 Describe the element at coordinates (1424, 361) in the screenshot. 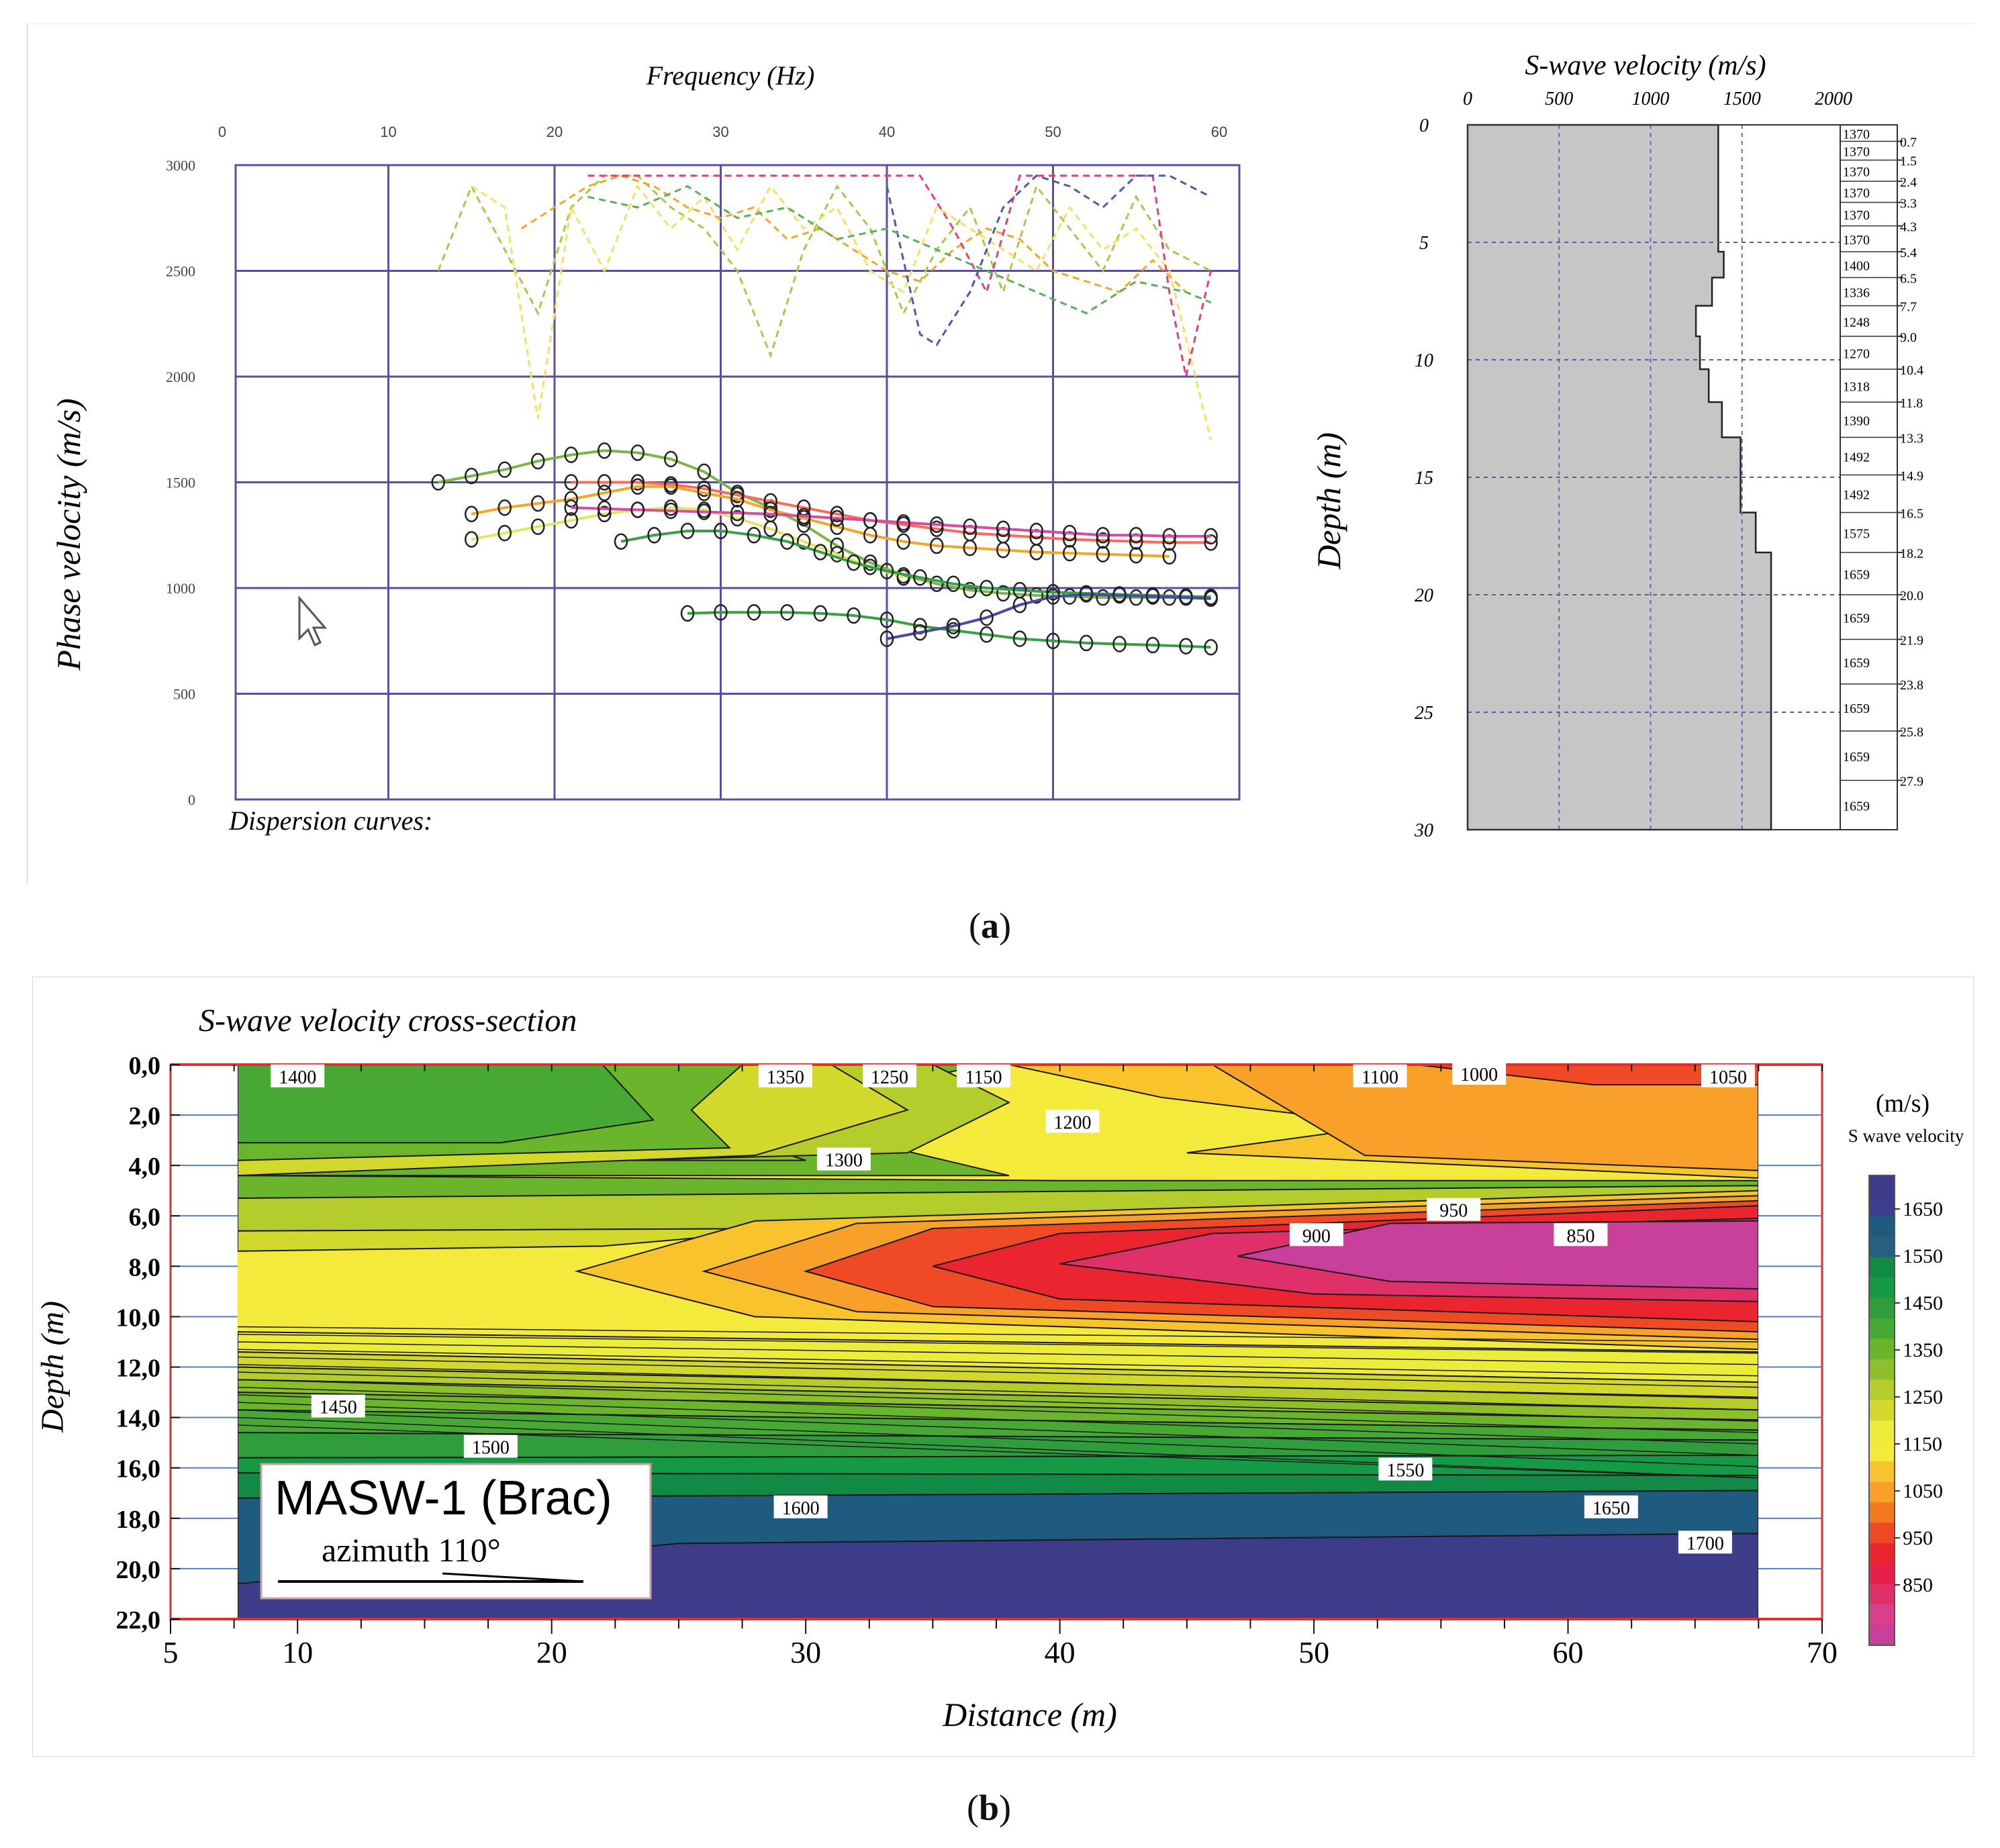

I see `vs-depth-tick-label: 10` at that location.